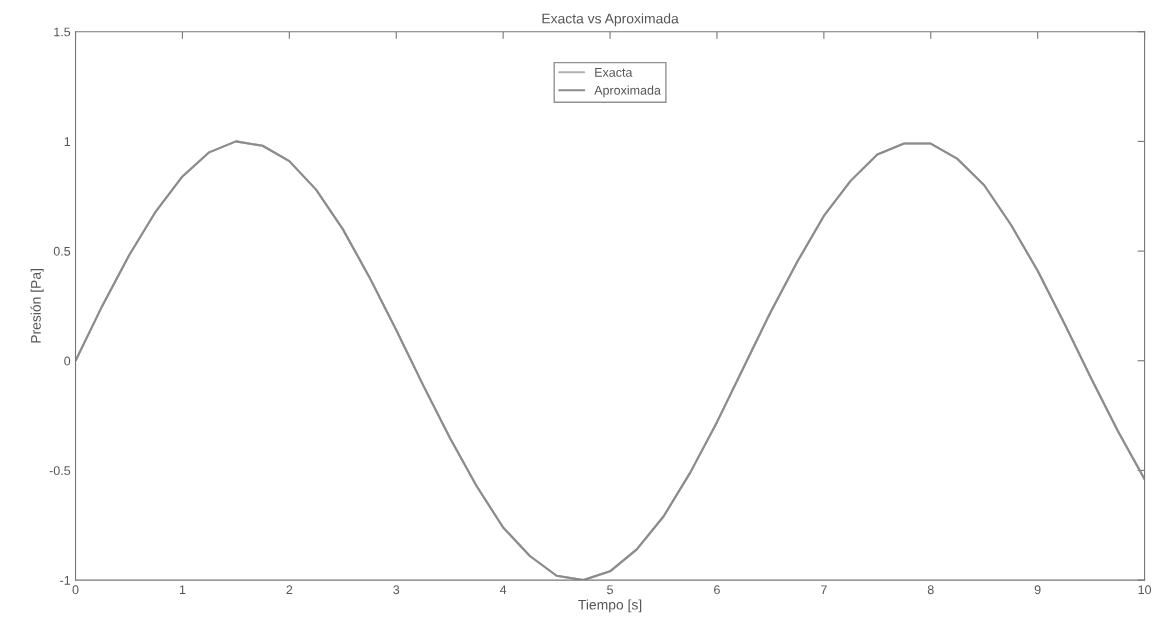 This screenshot has width=1162, height=634. Describe the element at coordinates (182, 590) in the screenshot. I see `x-tick-label: 1` at that location.